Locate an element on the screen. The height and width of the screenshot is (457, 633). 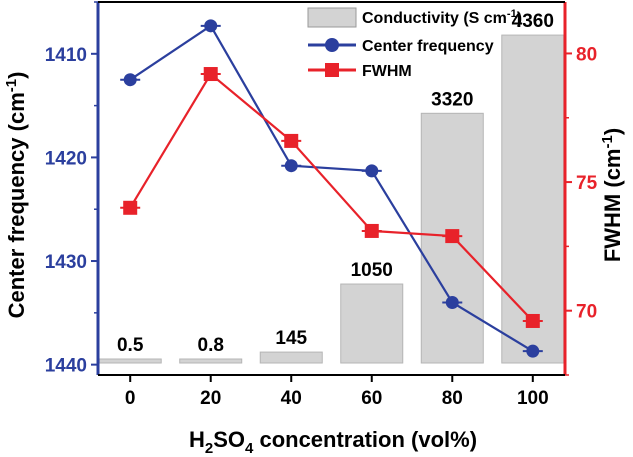
bar-value-label: 4360 is located at coordinates (533, 21).